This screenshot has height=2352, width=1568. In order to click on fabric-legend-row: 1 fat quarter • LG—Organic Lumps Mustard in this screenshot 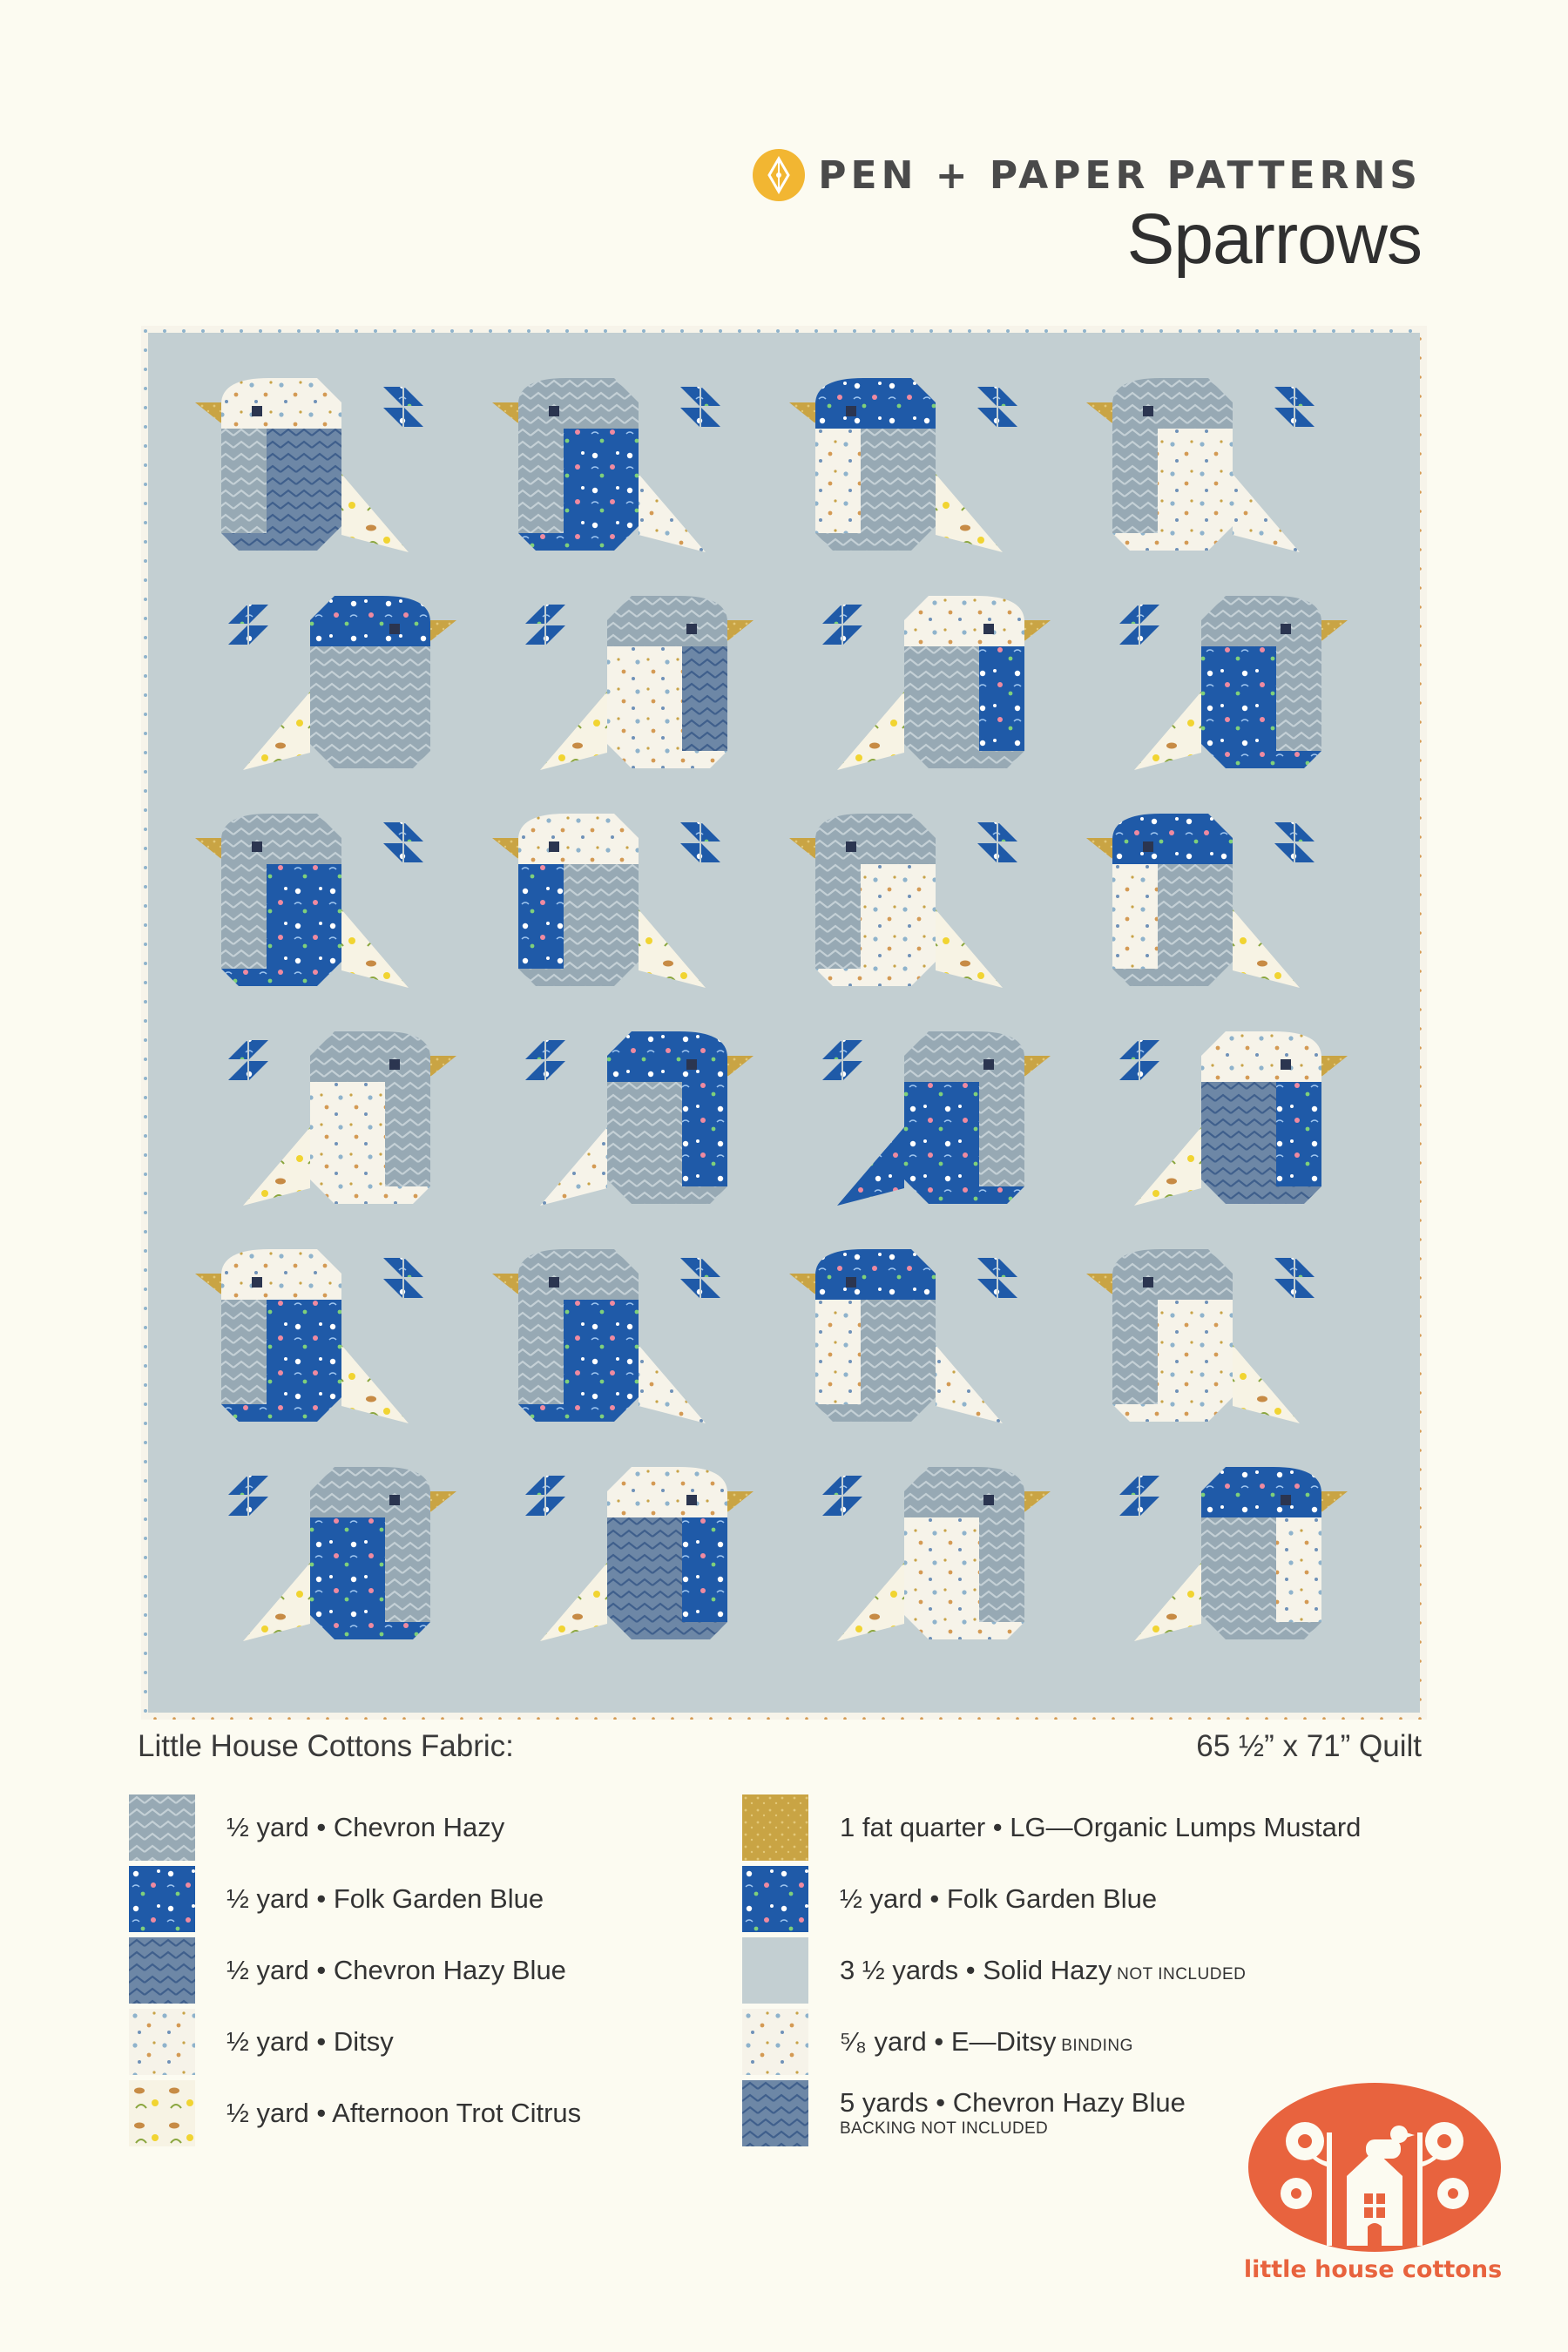, I will do `click(1051, 1827)`.